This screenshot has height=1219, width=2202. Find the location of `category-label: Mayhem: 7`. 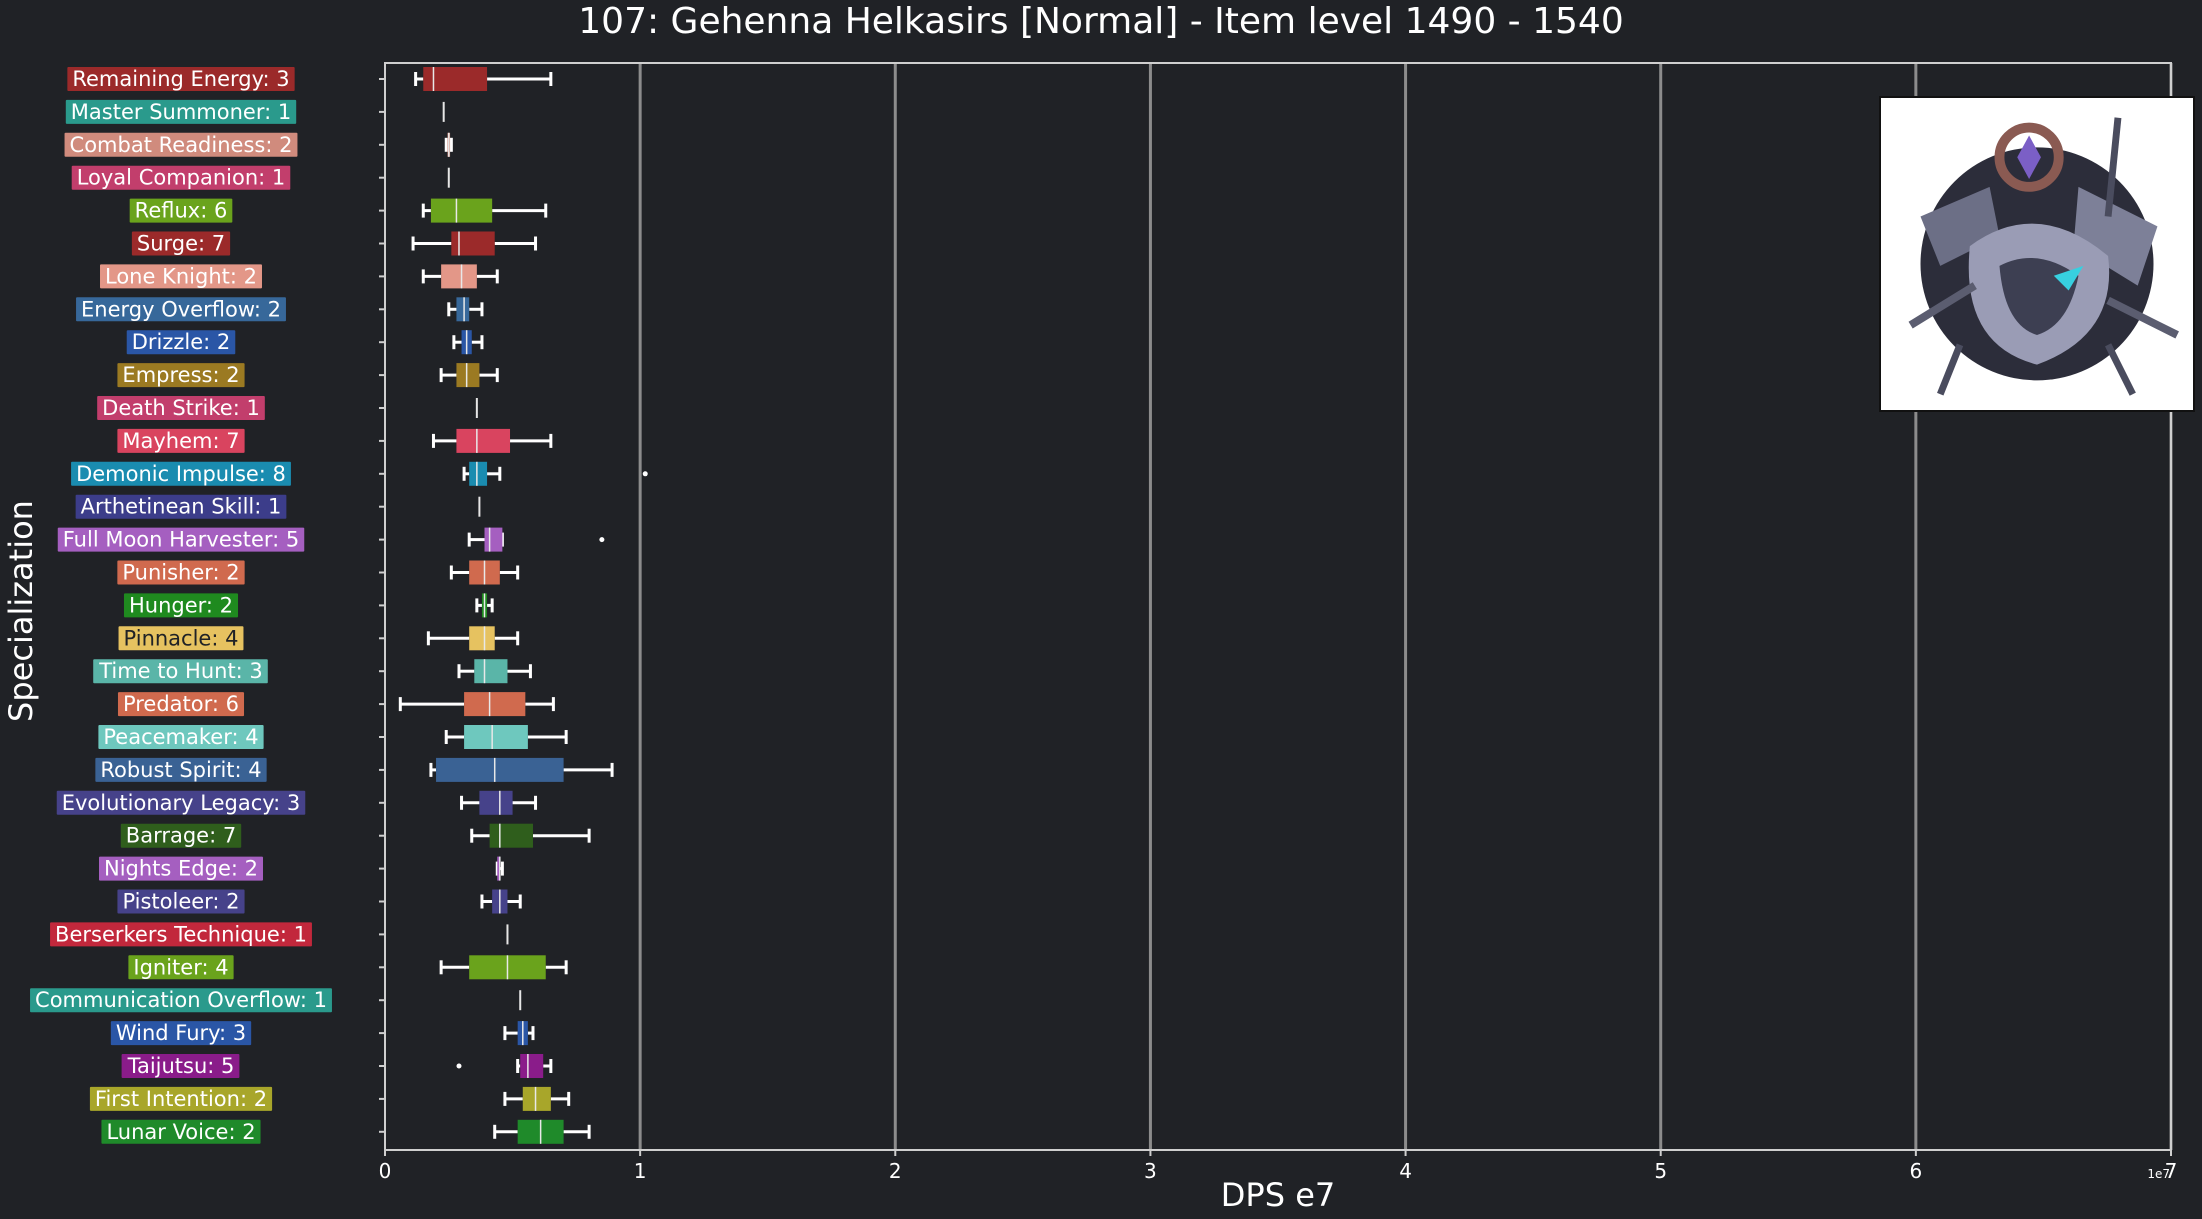

category-label: Mayhem: 7 is located at coordinates (181, 440).